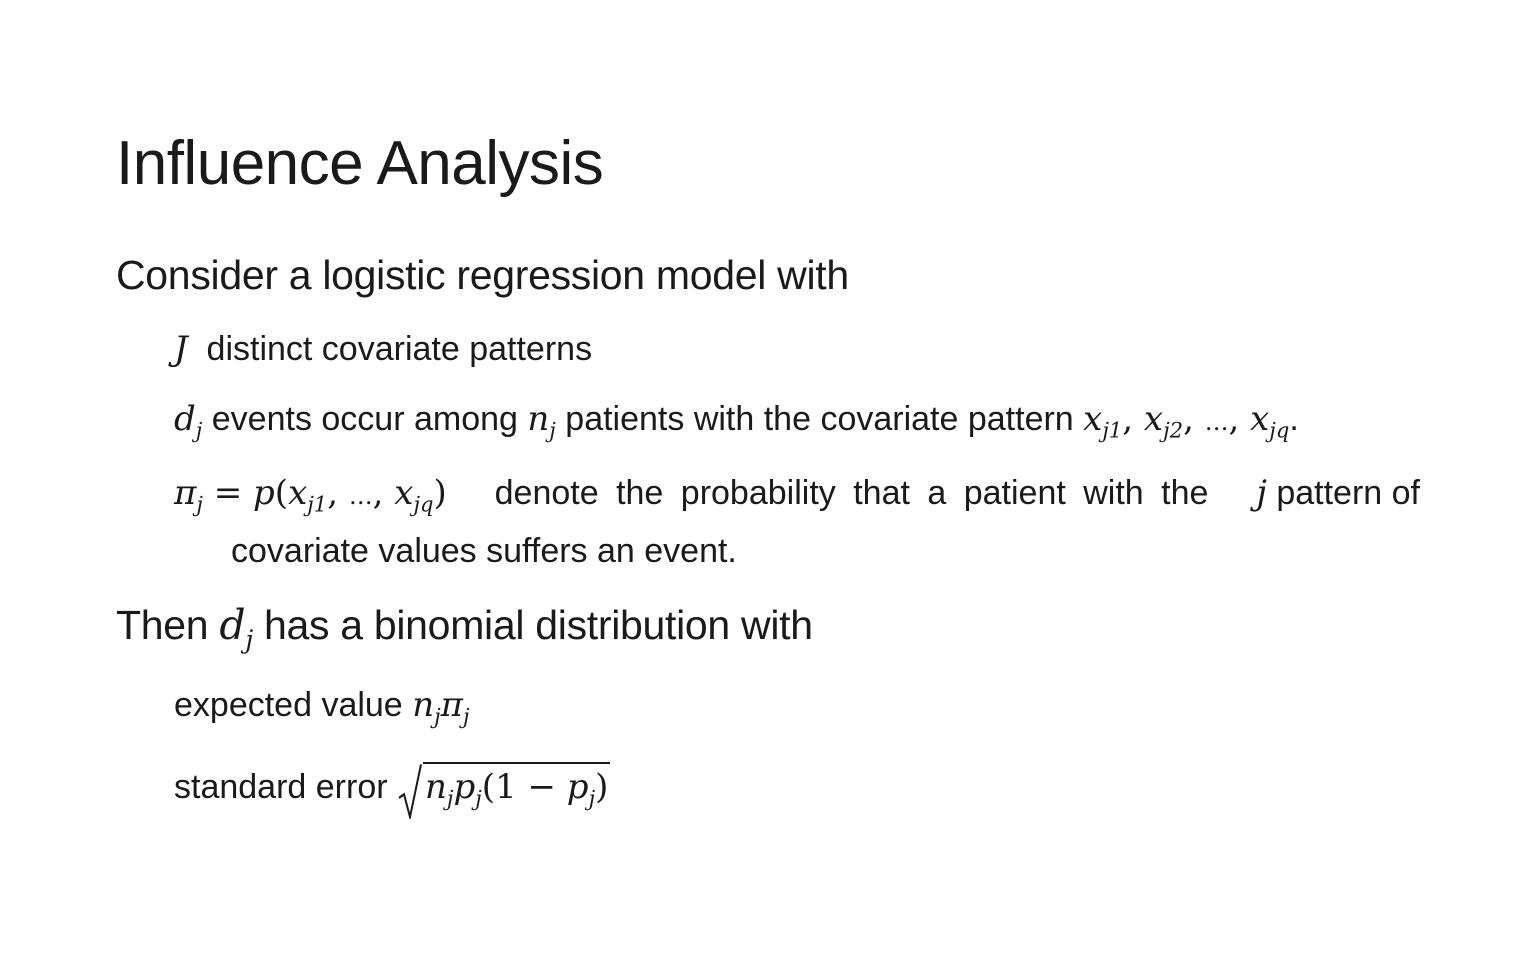 Image resolution: width=1536 pixels, height=960 pixels. I want to click on var-J: J, so click(181, 349).